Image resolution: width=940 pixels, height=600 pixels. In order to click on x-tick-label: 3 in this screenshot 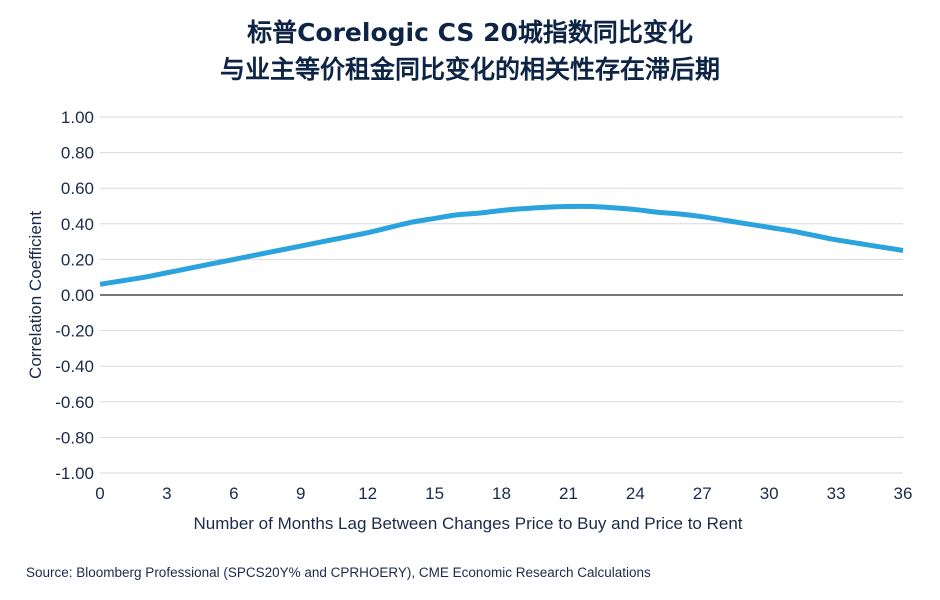, I will do `click(166, 493)`.